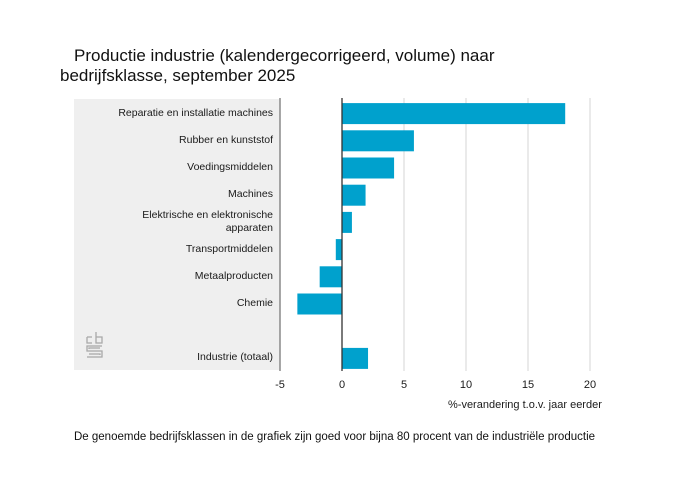  What do you see at coordinates (342, 385) in the screenshot?
I see `x-tick-label: 0` at bounding box center [342, 385].